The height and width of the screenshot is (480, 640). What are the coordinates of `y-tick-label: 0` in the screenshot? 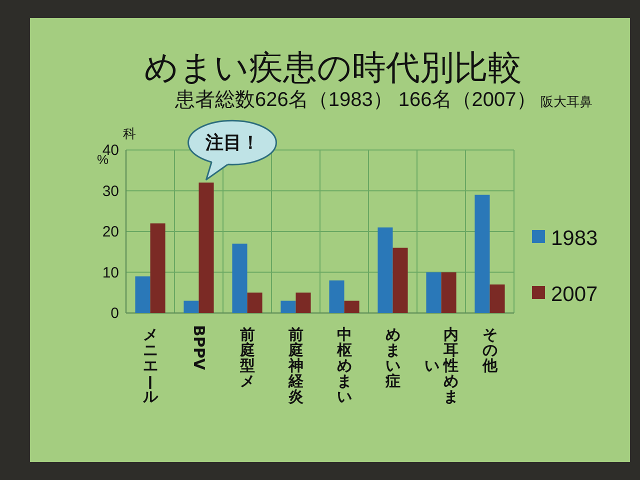 It's located at (114, 313).